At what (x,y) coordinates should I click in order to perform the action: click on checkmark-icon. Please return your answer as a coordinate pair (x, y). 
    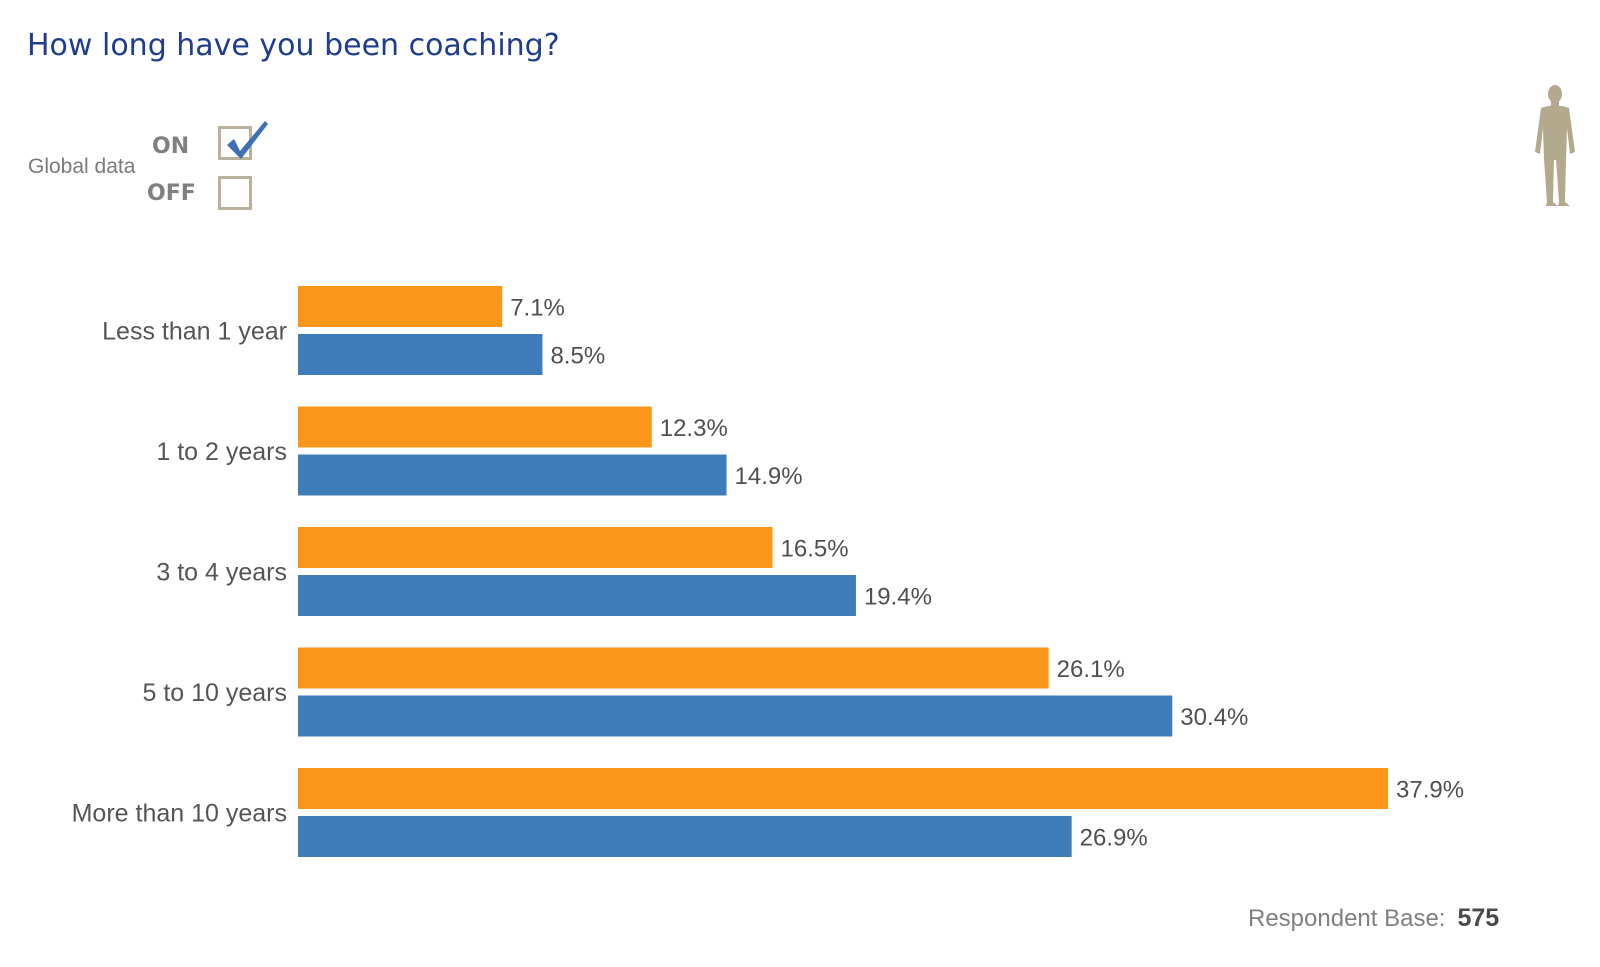
    Looking at the image, I should click on (247, 140).